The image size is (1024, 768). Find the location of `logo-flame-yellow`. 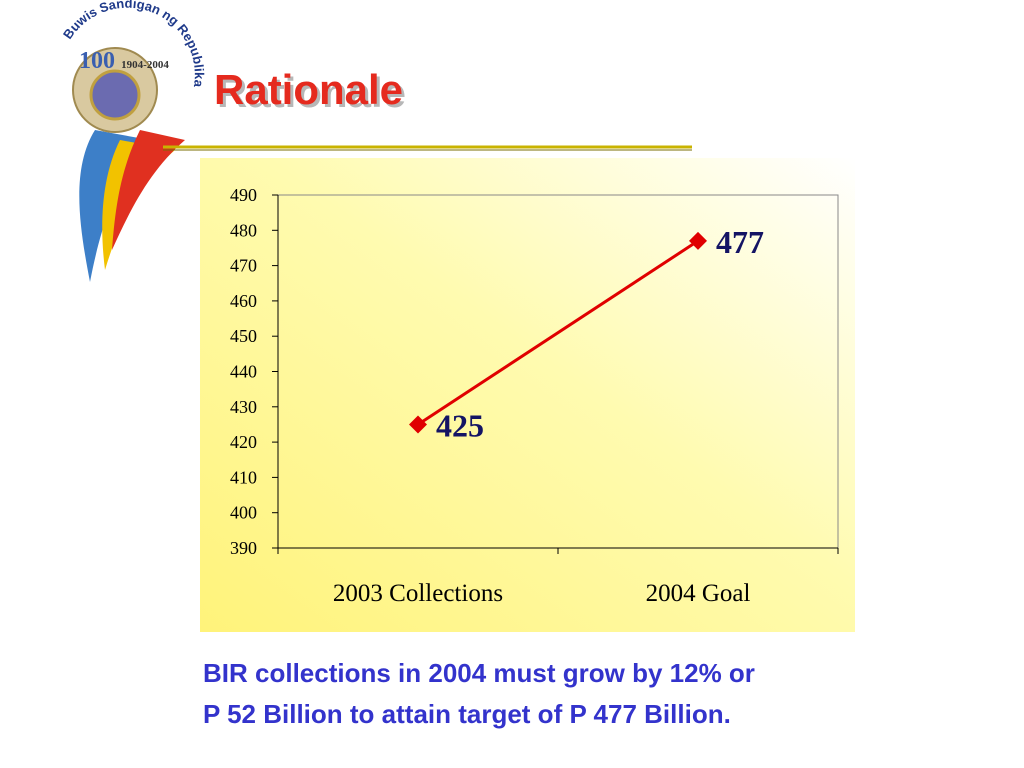

logo-flame-yellow is located at coordinates (138, 205).